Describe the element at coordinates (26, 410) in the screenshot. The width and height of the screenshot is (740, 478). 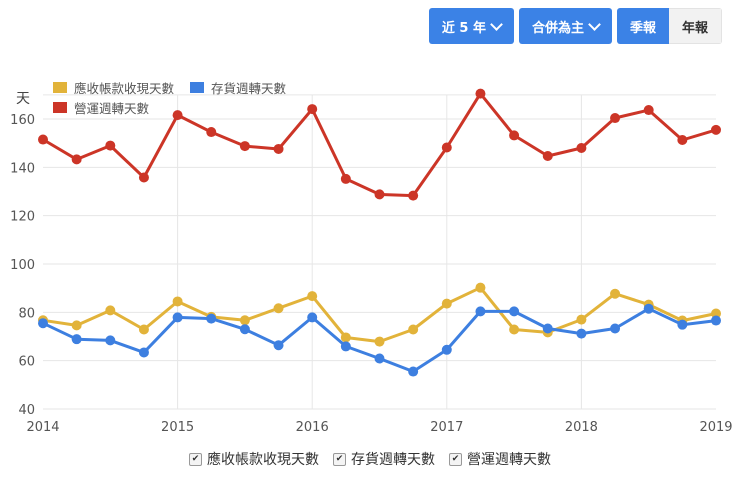
I see `y-tick-label: 40` at that location.